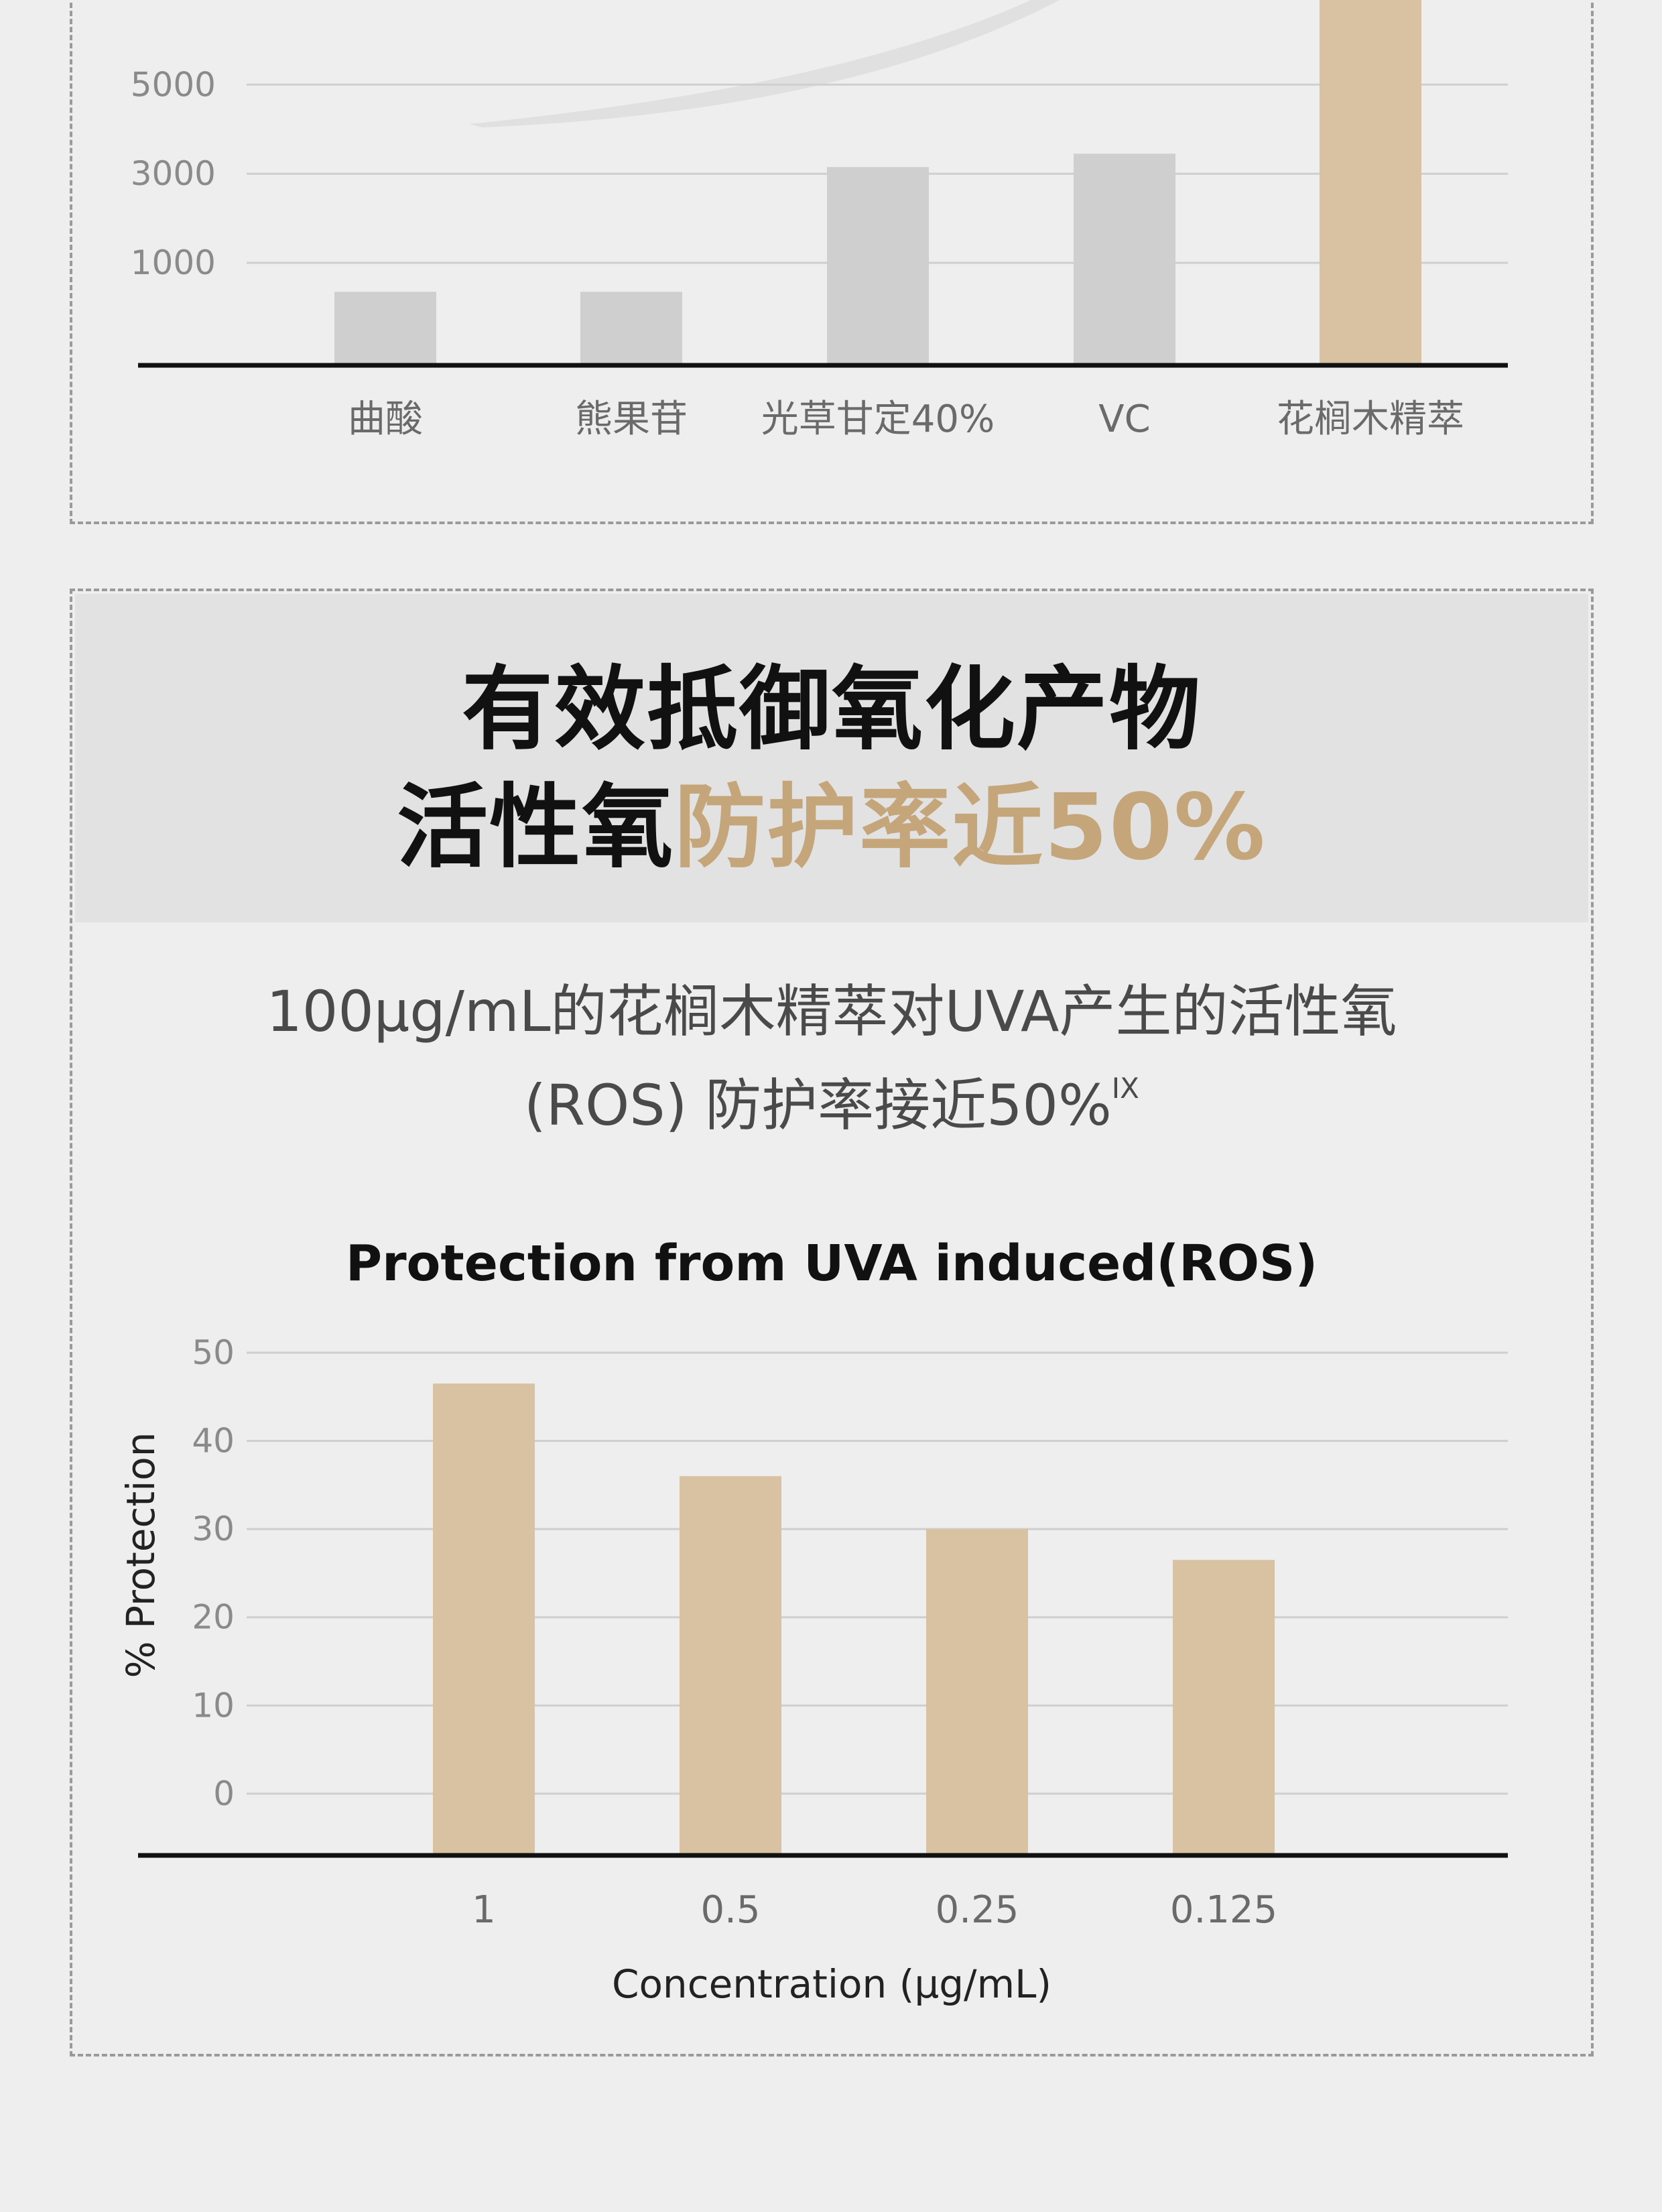 This screenshot has width=1662, height=2212. Describe the element at coordinates (213, 1617) in the screenshot. I see `y-tick-label: 20` at that location.